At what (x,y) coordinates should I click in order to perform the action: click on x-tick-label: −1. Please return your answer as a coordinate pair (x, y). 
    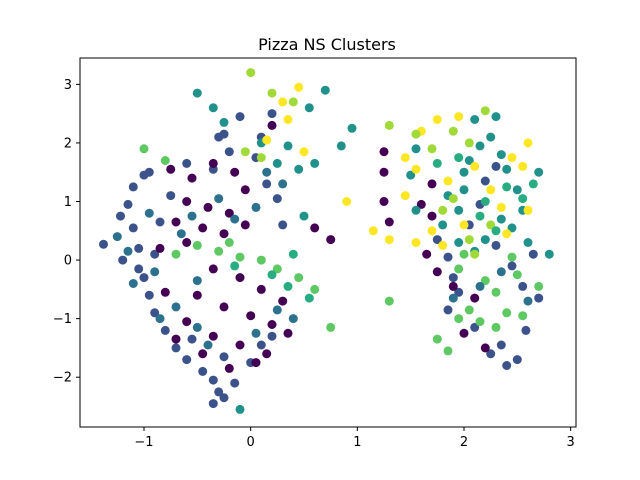
    Looking at the image, I should click on (143, 442).